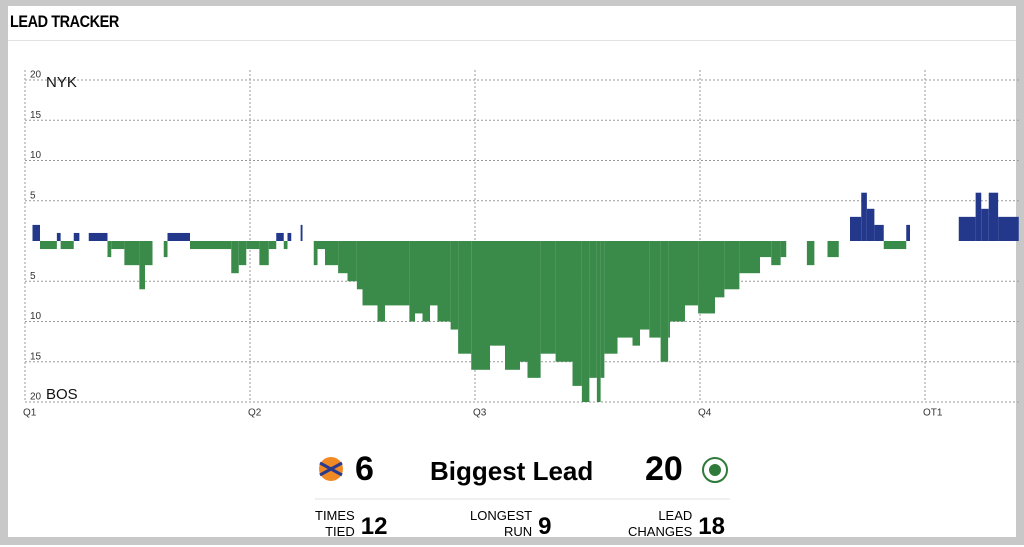  What do you see at coordinates (64, 21) in the screenshot?
I see `header-title: LEAD TRACKER` at bounding box center [64, 21].